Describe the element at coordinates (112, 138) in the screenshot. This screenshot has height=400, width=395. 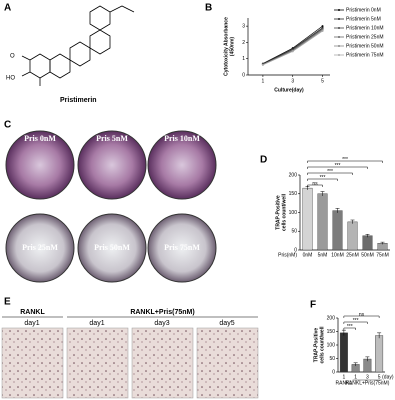
I see `well-label: Pris 5nM` at that location.